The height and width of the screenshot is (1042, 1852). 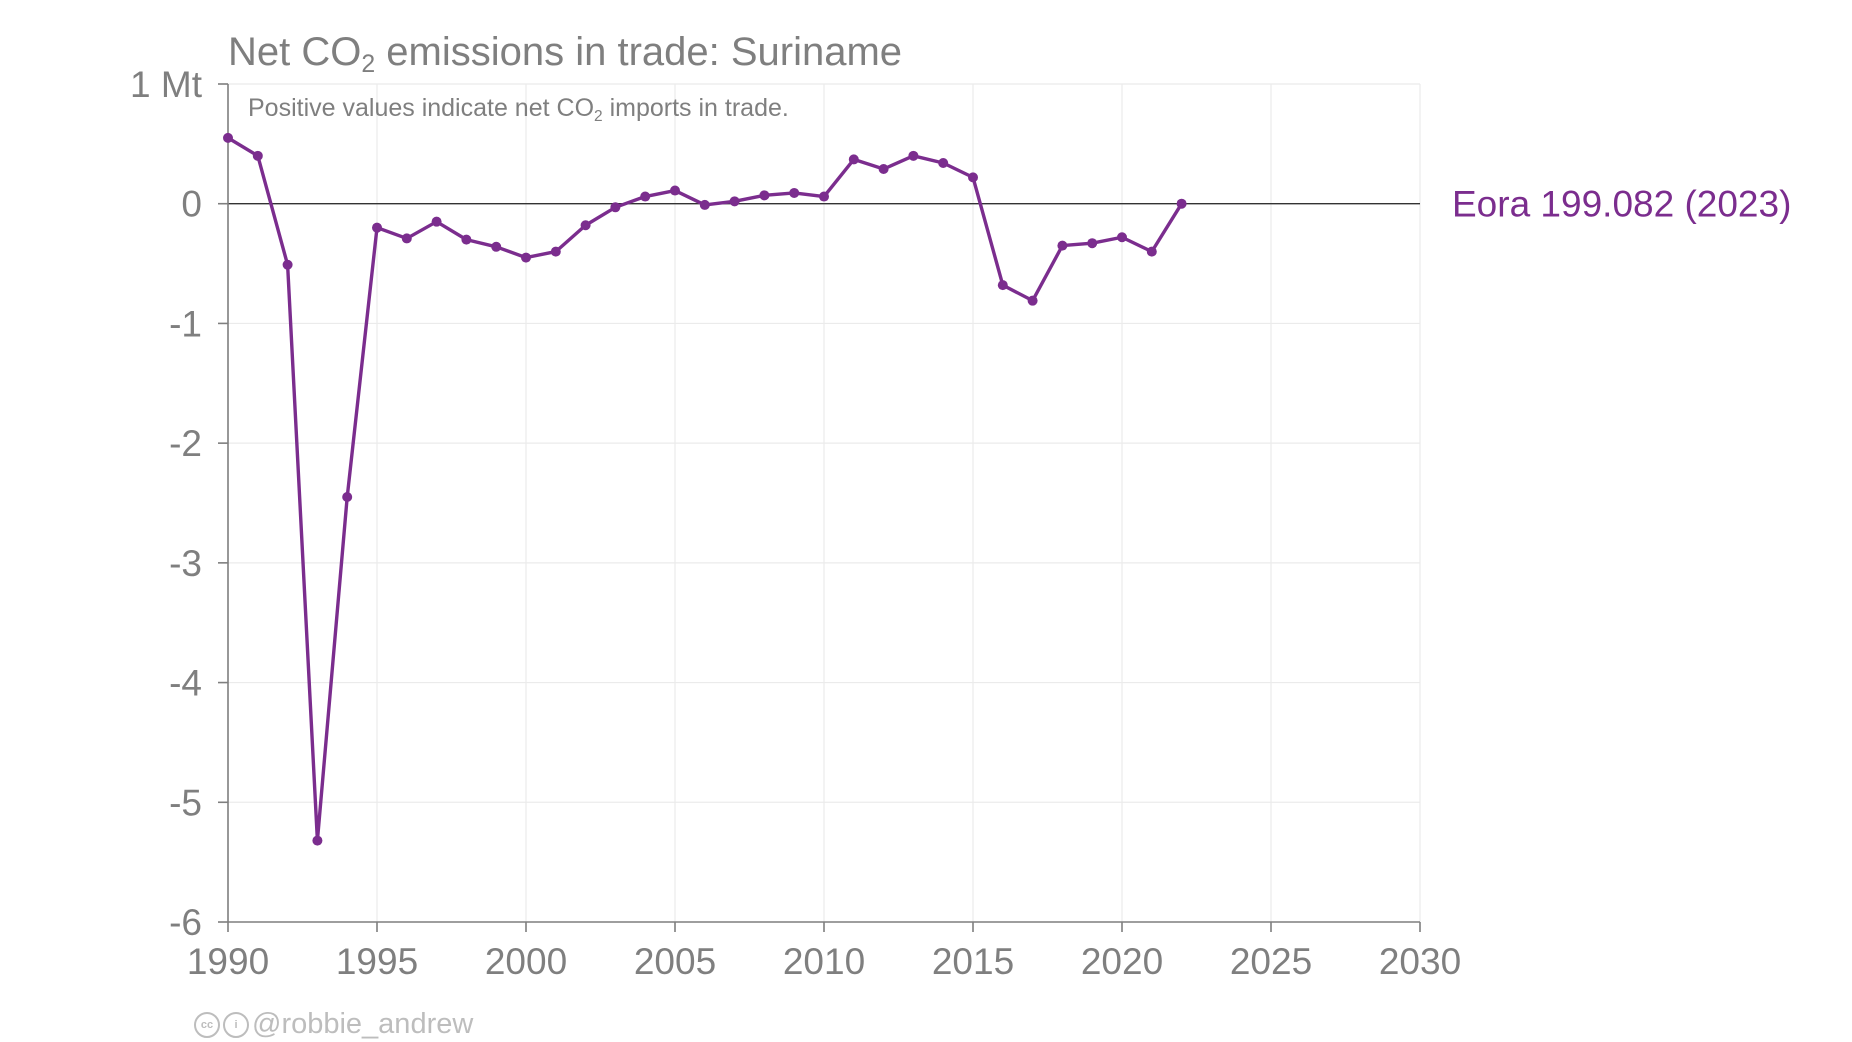 I want to click on y-tick-label: 1 Mt, so click(x=166, y=84).